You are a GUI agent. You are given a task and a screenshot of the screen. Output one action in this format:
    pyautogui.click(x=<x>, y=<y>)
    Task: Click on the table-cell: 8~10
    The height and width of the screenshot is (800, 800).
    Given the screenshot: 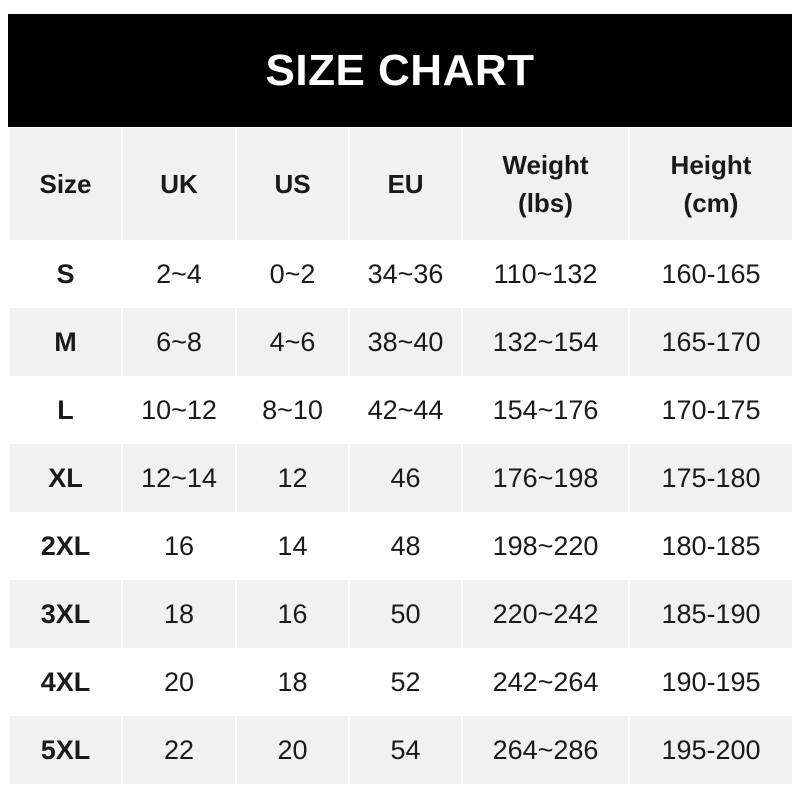 What is the action you would take?
    pyautogui.click(x=292, y=410)
    